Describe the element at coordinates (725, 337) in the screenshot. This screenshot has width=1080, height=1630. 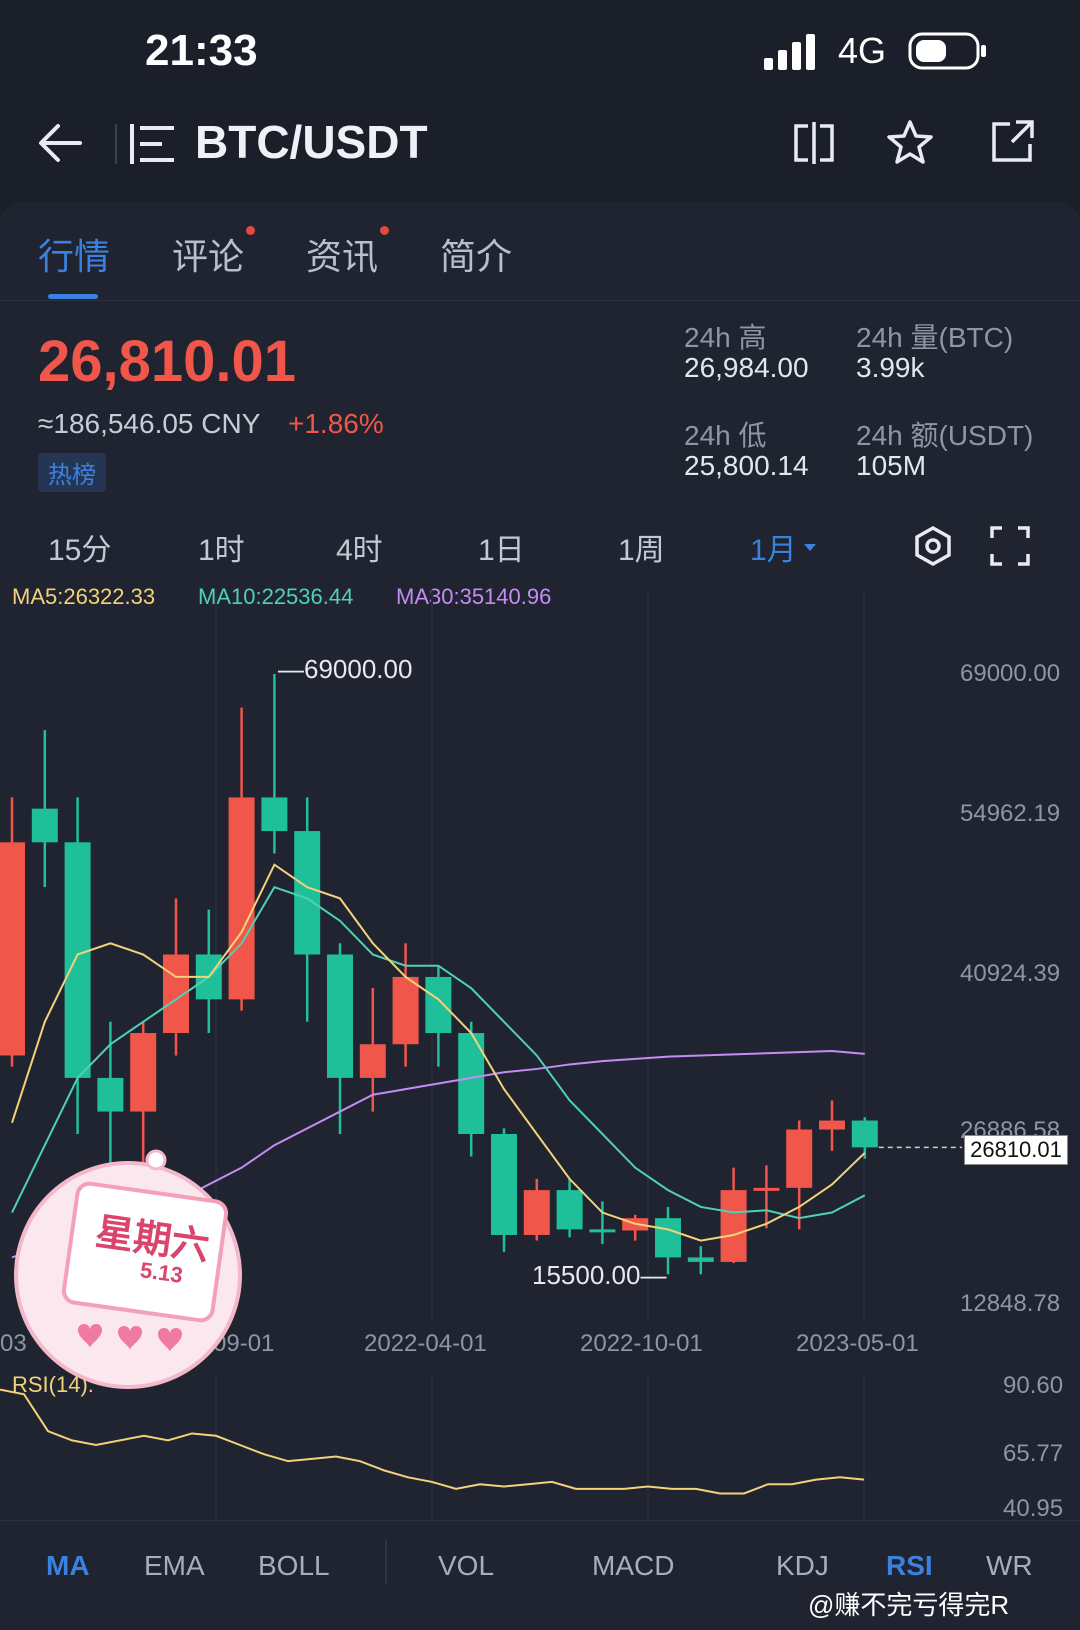
I see `high-label: 24h 高` at that location.